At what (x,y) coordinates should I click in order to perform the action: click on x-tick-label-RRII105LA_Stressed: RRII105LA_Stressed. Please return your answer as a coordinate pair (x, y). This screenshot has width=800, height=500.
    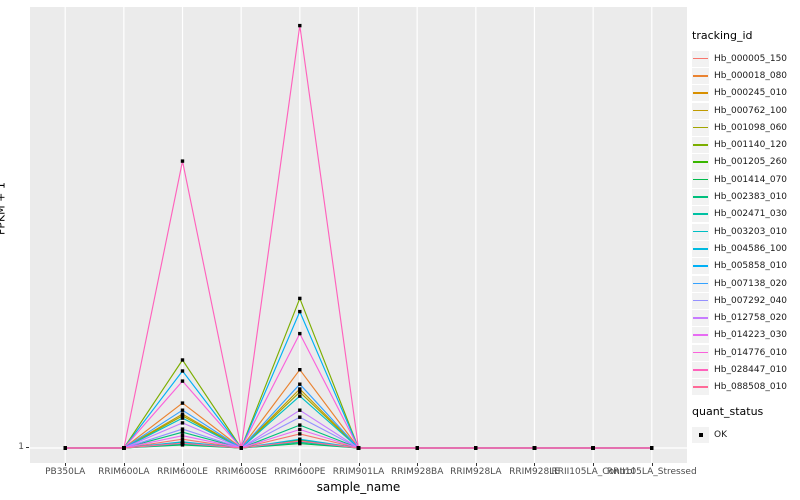
    Looking at the image, I should click on (651, 472).